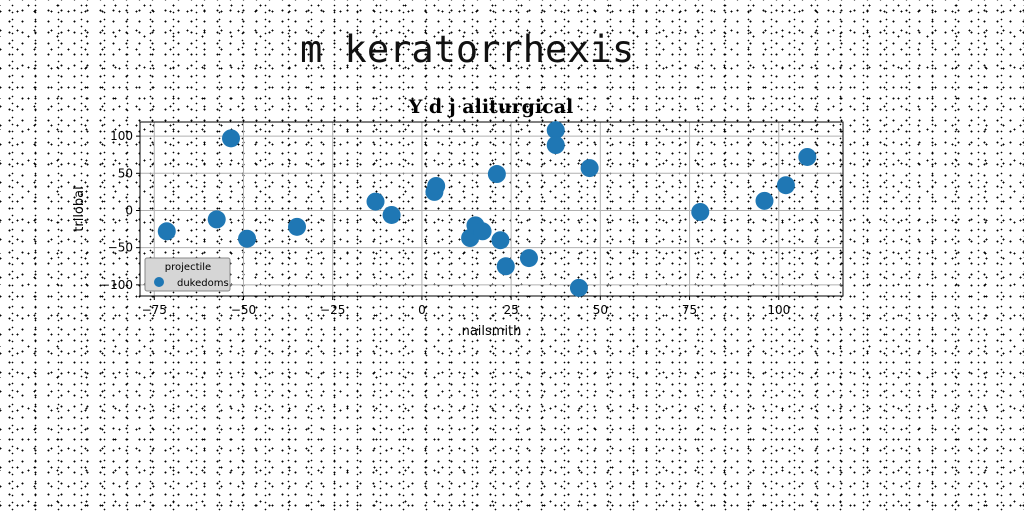 This screenshot has width=1024, height=512. Describe the element at coordinates (121, 136) in the screenshot. I see `y-tick-label: 100` at that location.